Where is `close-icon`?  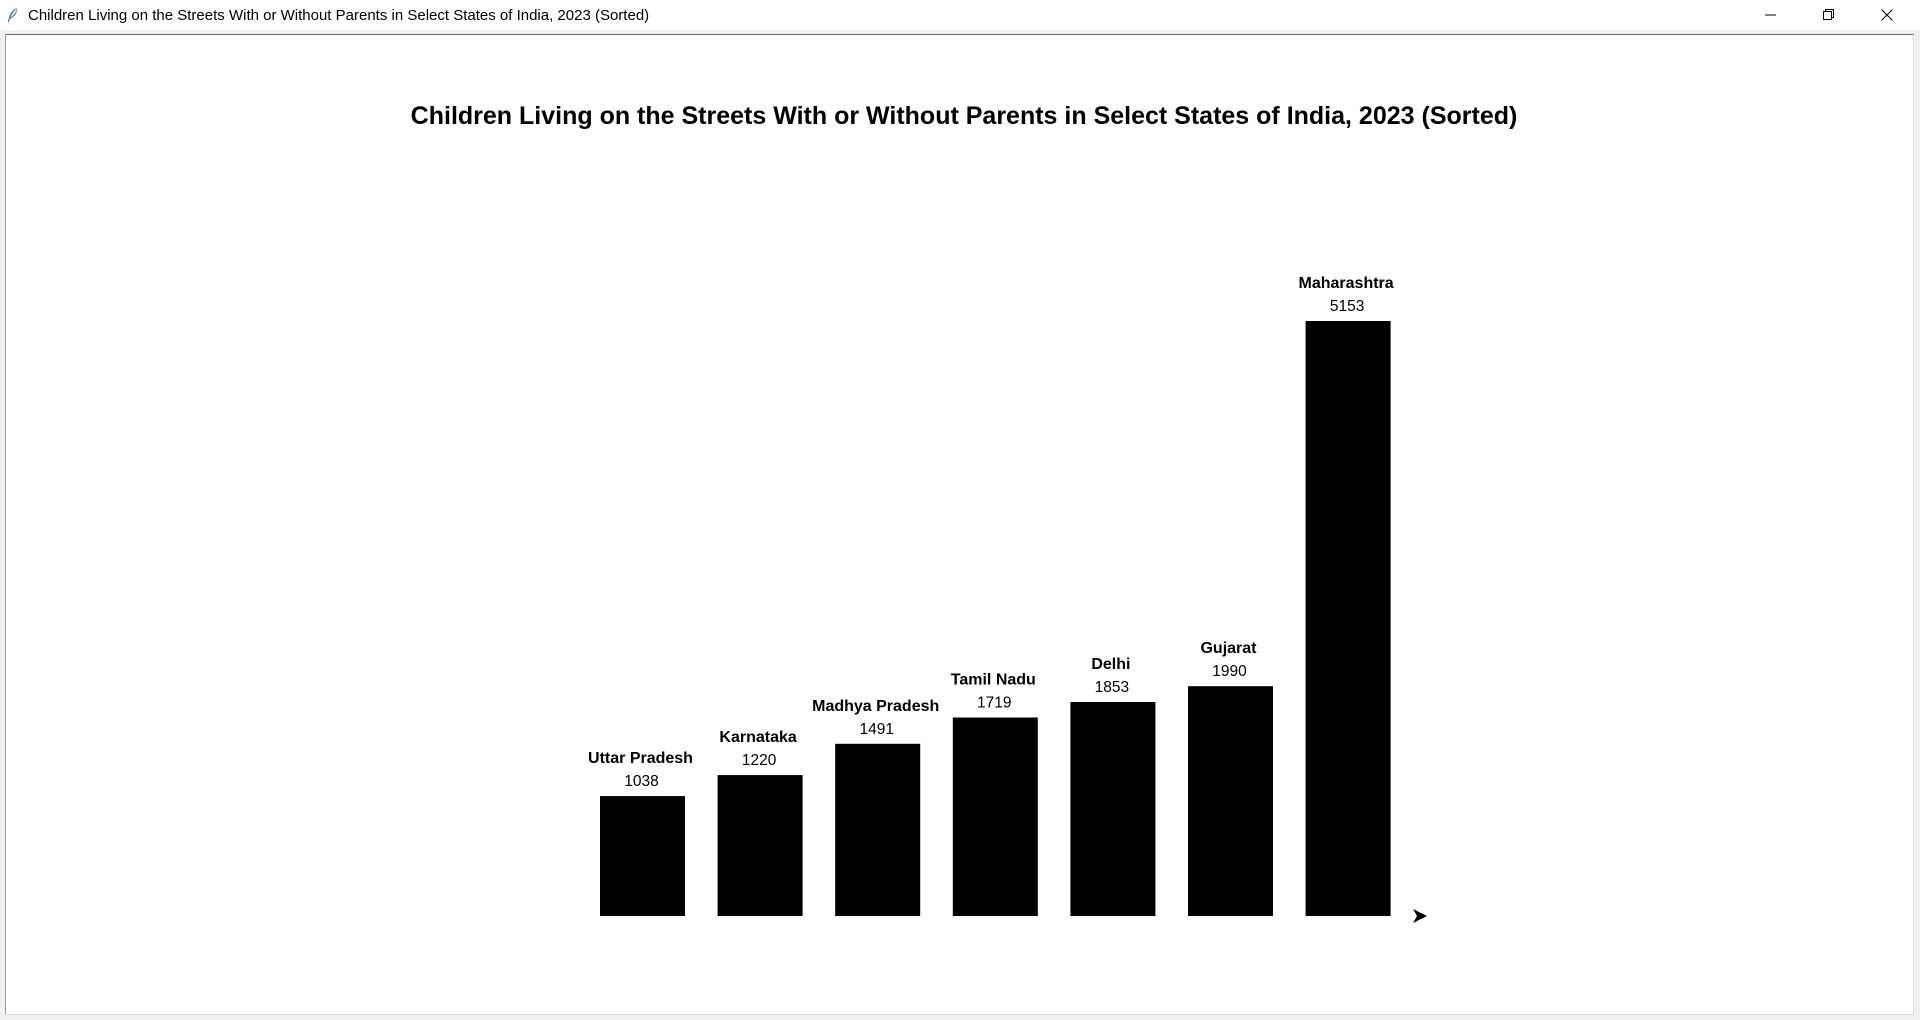
close-icon is located at coordinates (1887, 15).